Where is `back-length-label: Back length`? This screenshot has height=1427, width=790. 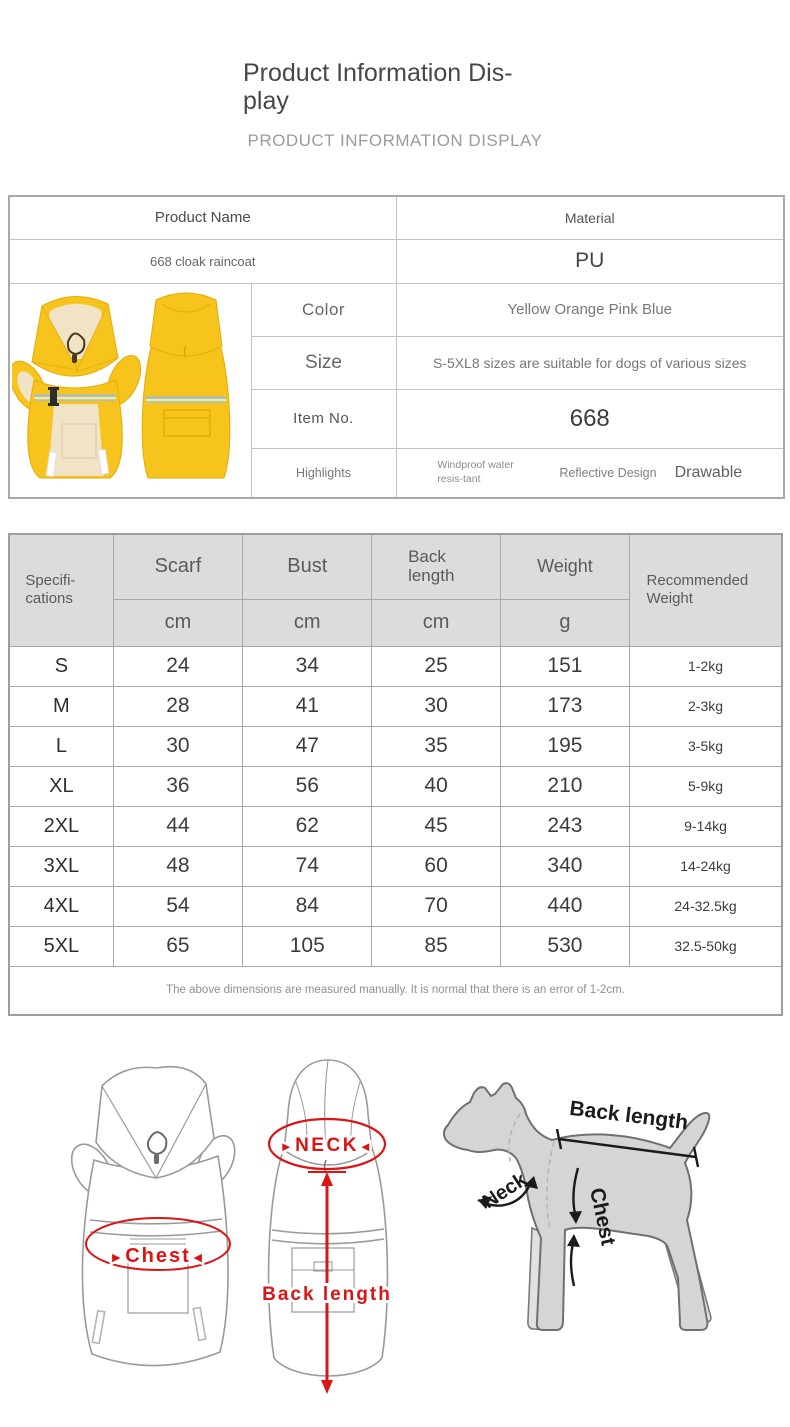 back-length-label: Back length is located at coordinates (327, 1294).